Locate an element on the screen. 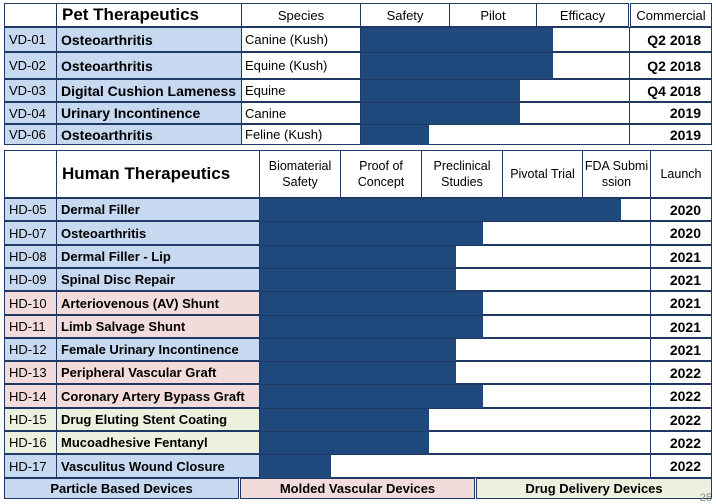  pet-row-species: Canine (Kush) is located at coordinates (301, 39).